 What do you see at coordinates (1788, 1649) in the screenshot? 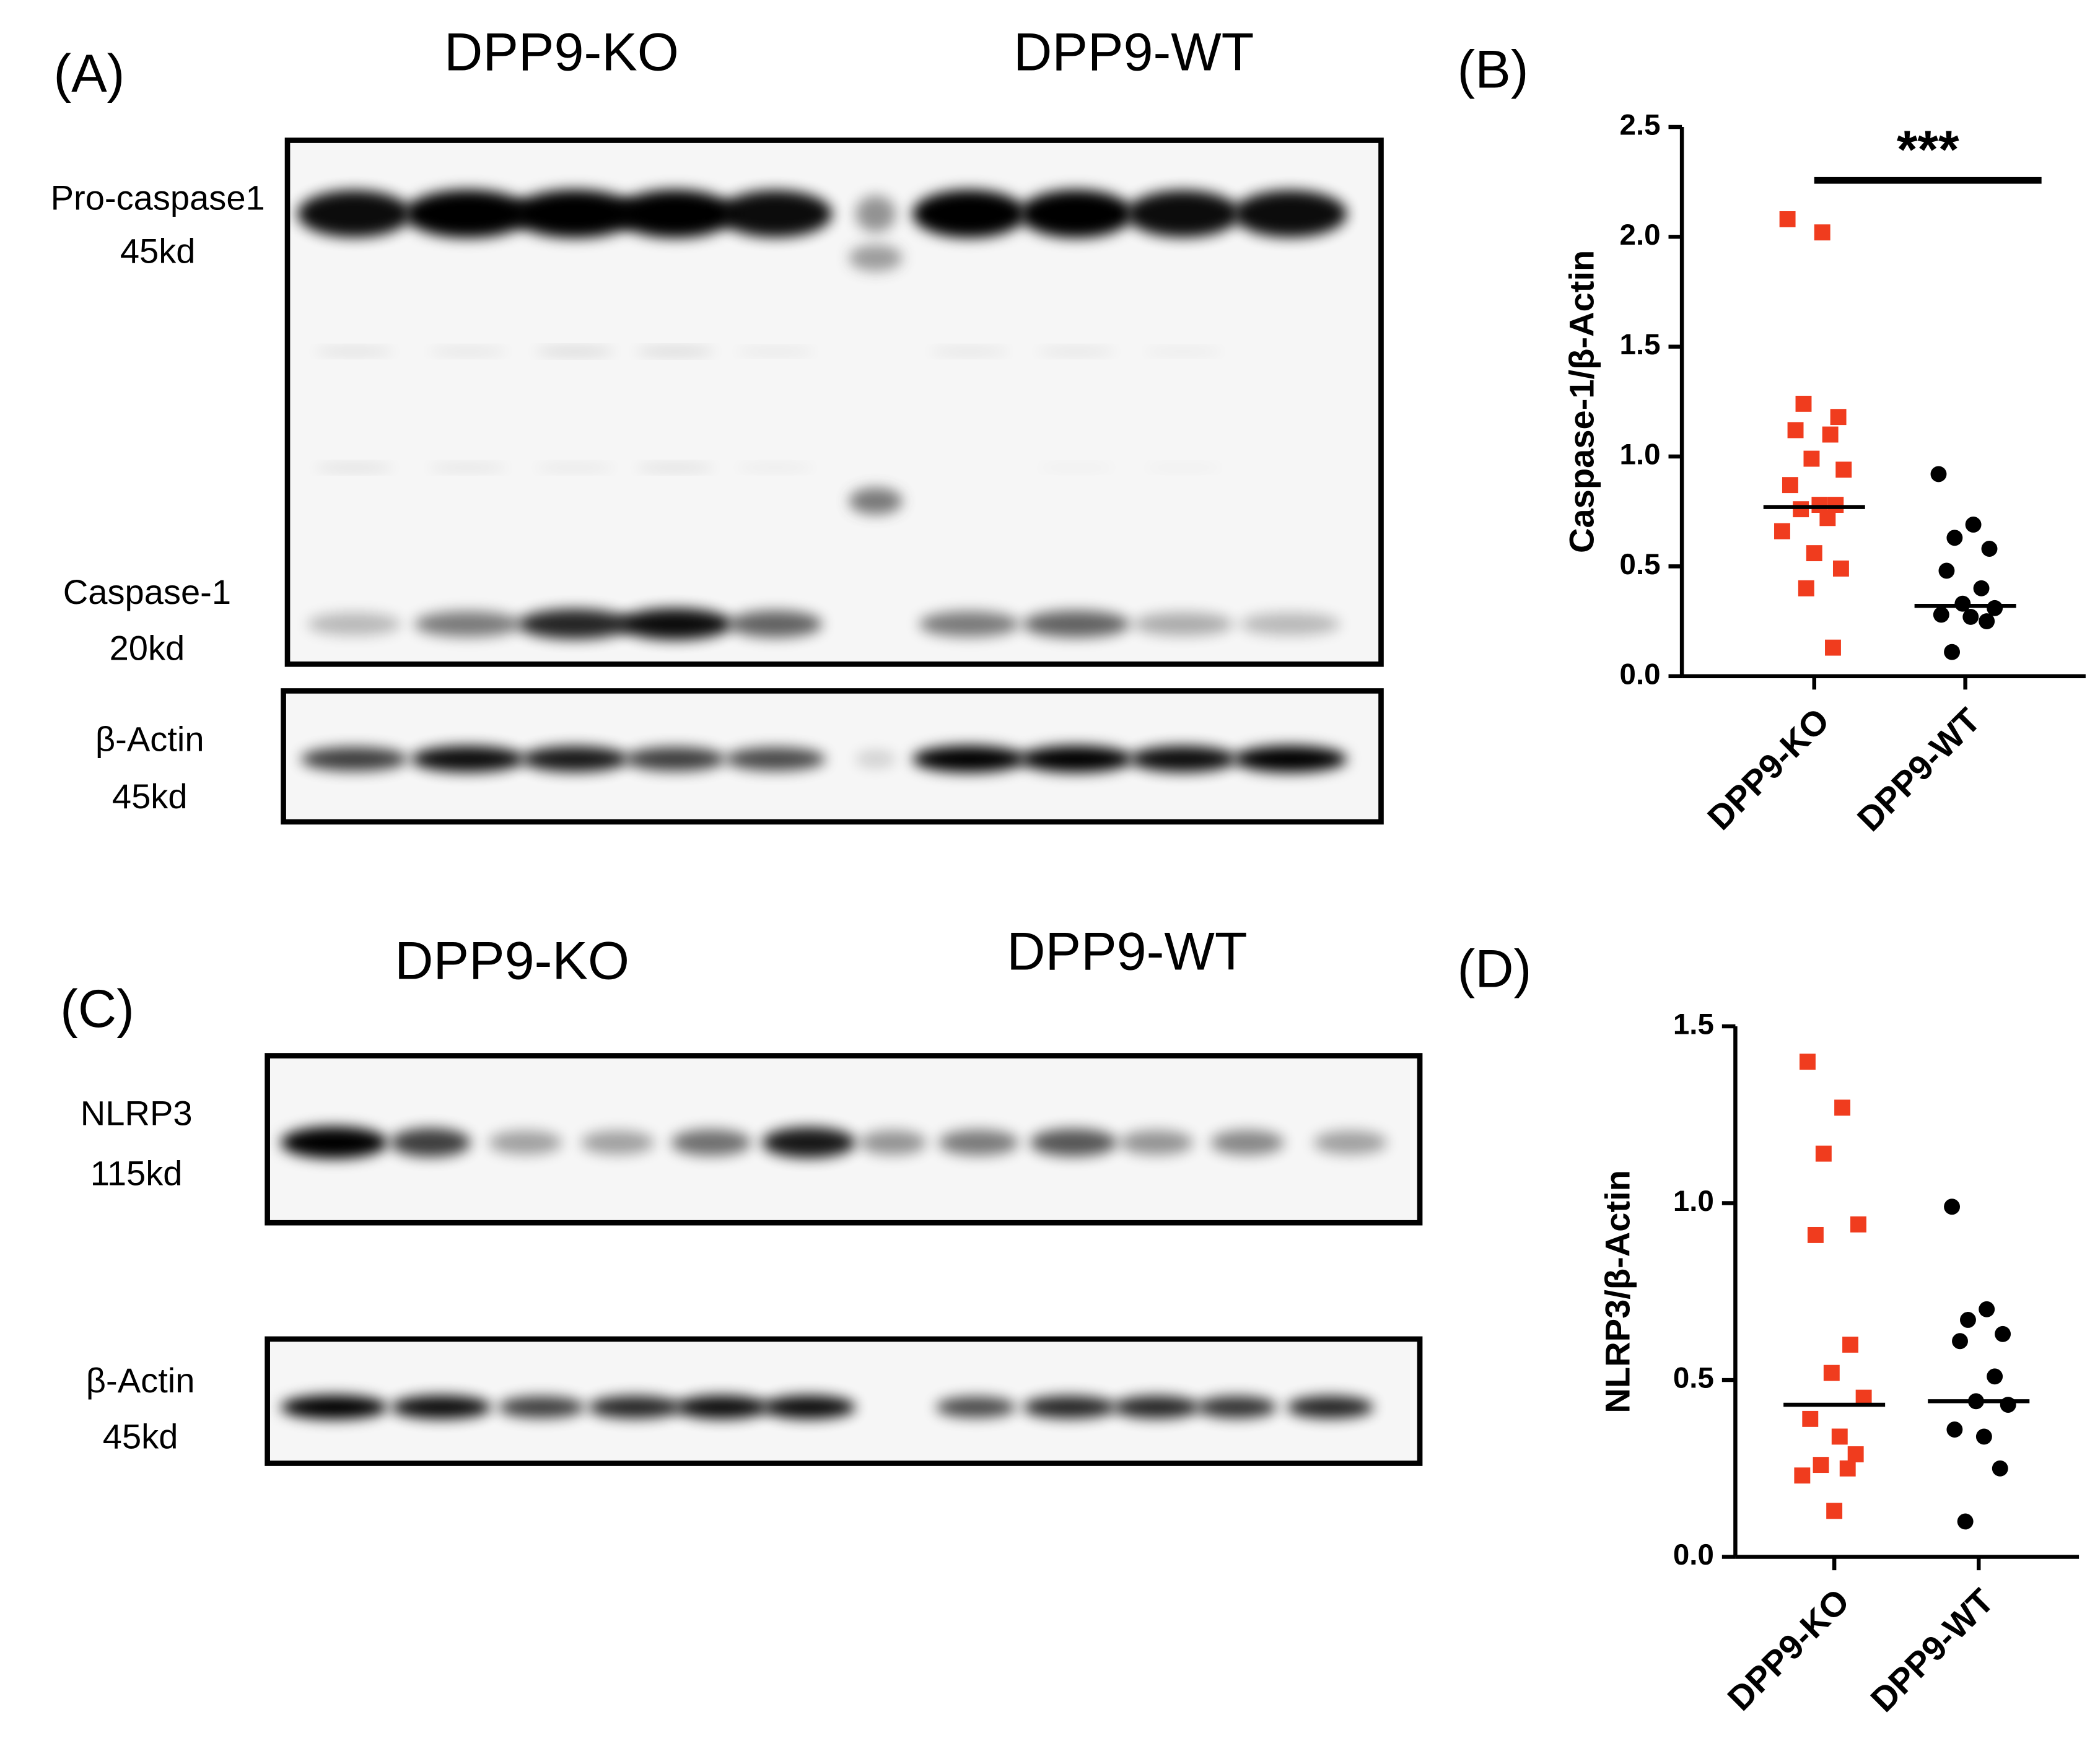
I see `x-tick-label: DPP9-KO` at bounding box center [1788, 1649].